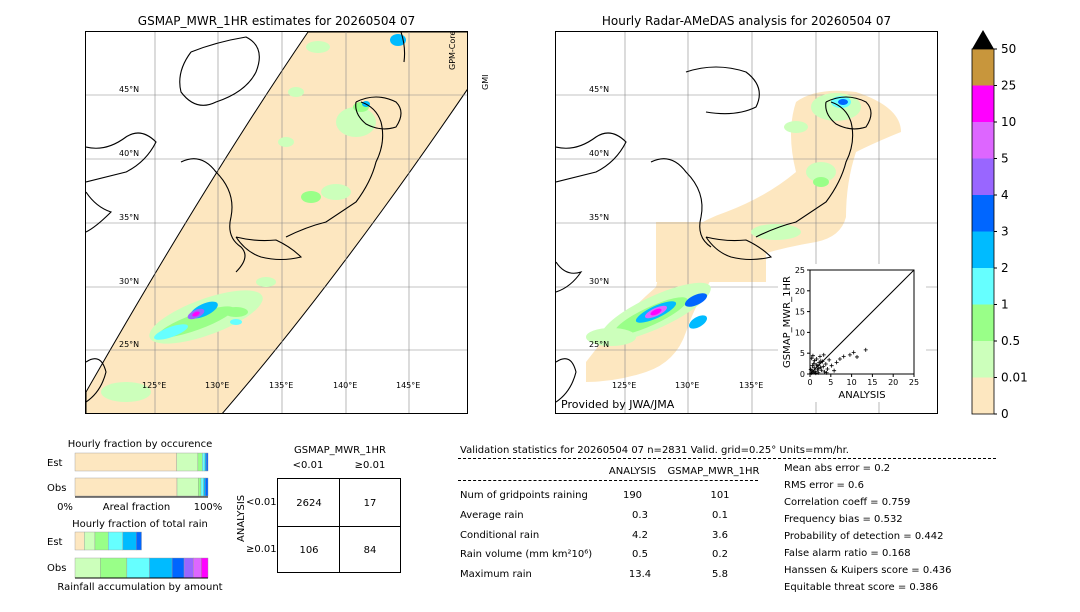  Describe the element at coordinates (370, 550) in the screenshot. I see `contingency-cell-11: 84` at that location.